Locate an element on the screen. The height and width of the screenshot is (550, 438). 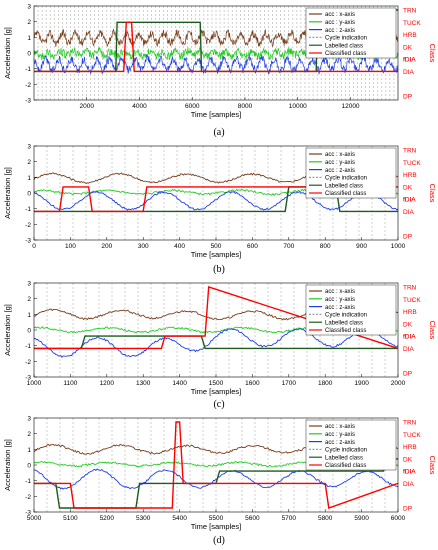
x-tick-label: 12000 is located at coordinates (350, 106).